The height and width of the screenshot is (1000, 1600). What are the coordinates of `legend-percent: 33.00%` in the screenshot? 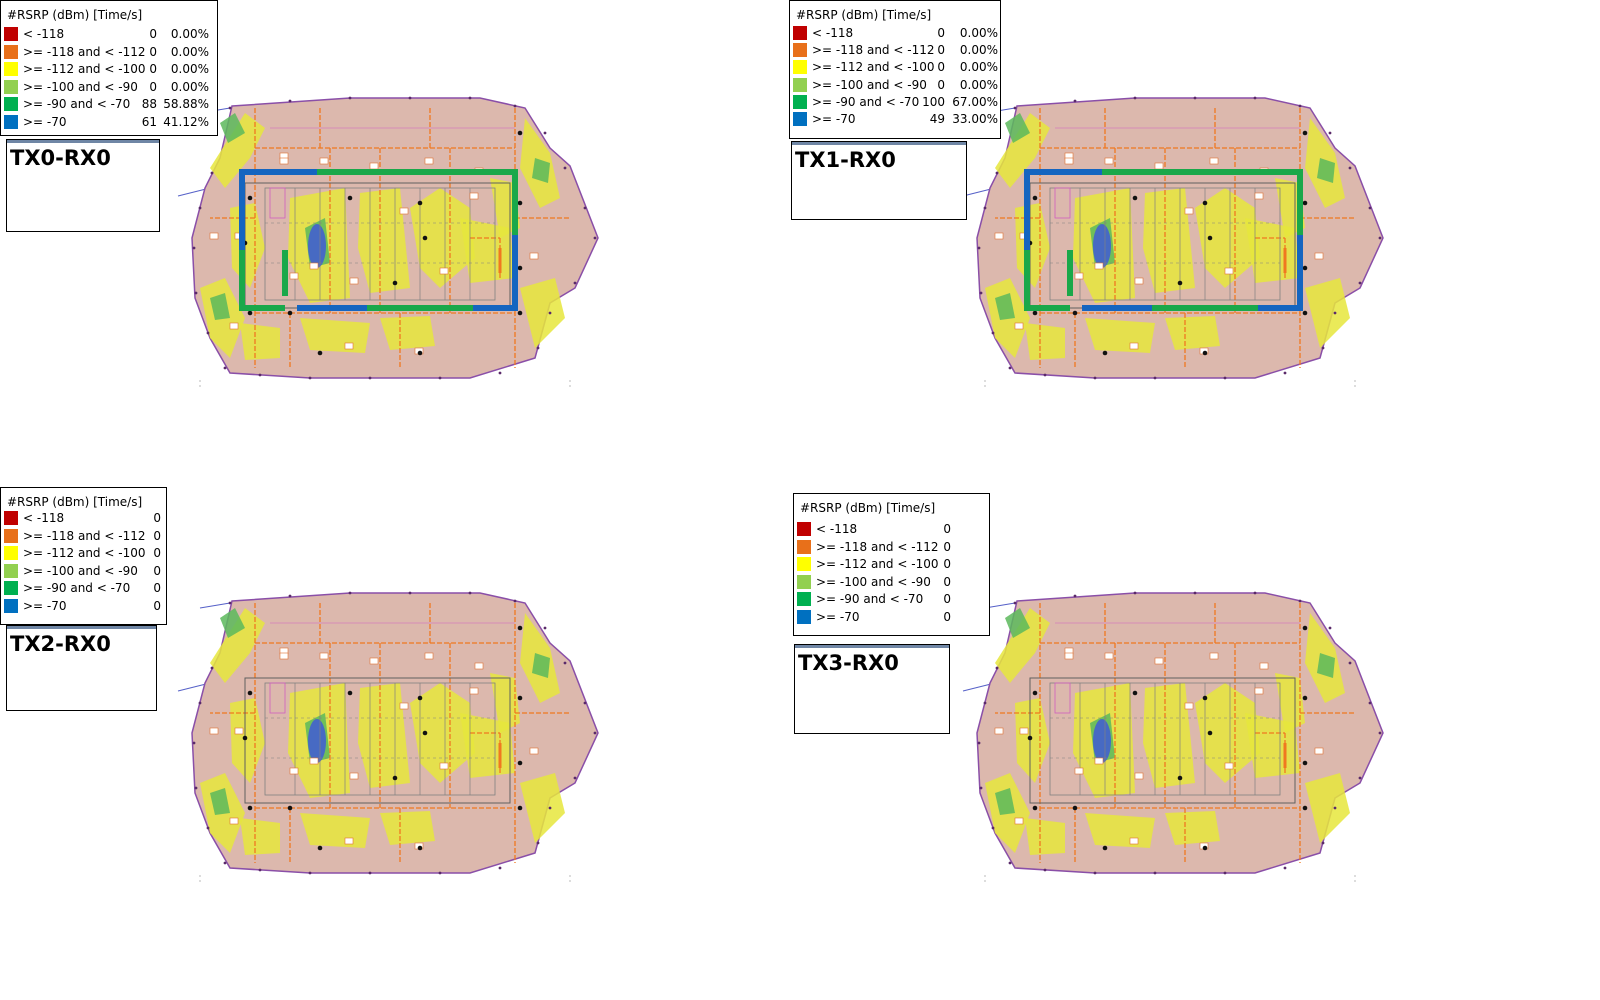 It's located at (975, 119).